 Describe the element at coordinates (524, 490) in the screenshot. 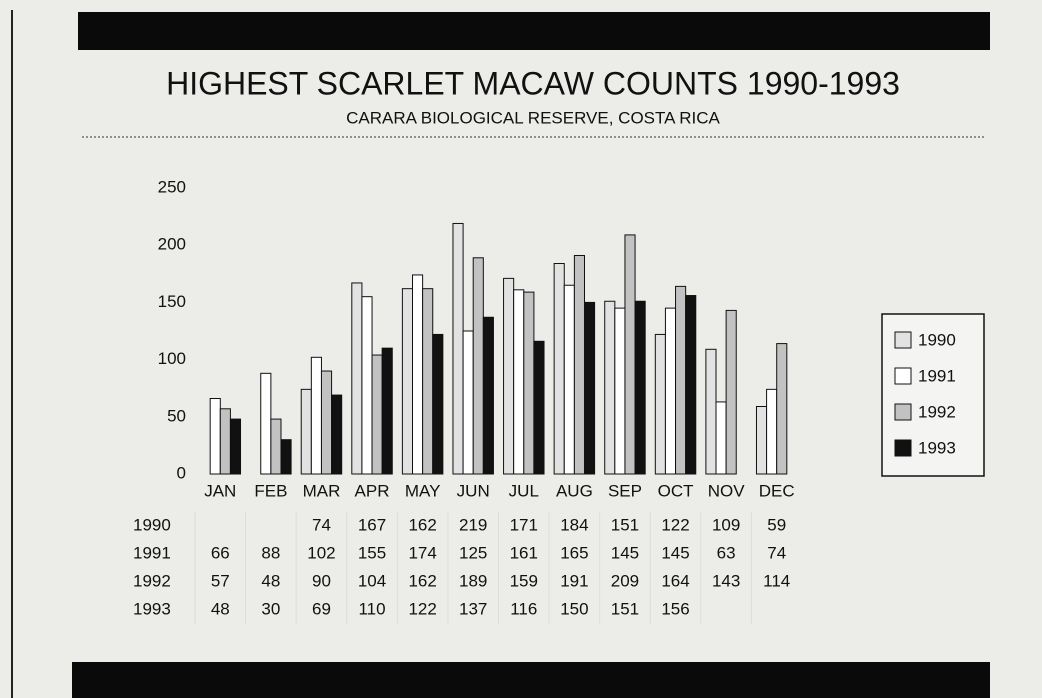

I see `x-tick-label: JUL` at that location.